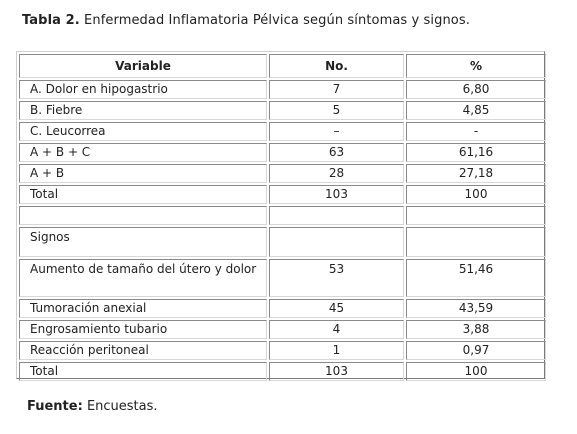 The width and height of the screenshot is (577, 434). Describe the element at coordinates (143, 110) in the screenshot. I see `variable-cell: B. Fiebre` at that location.